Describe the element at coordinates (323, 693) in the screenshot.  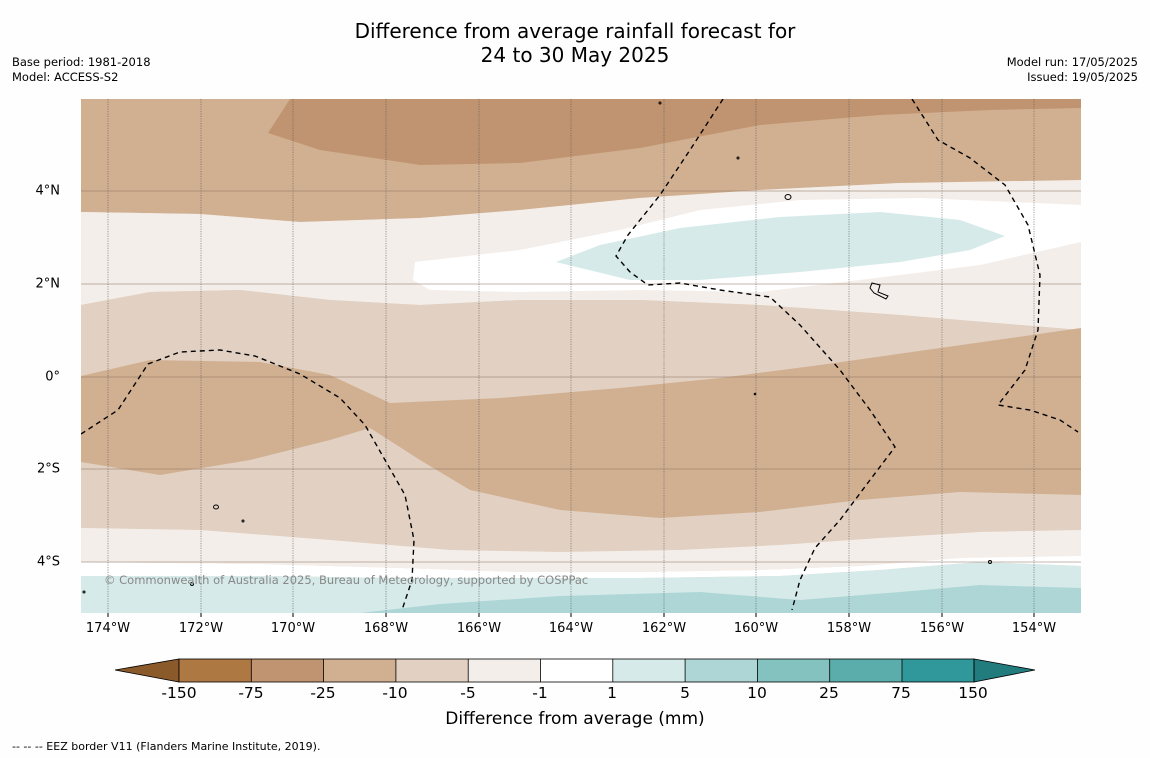
I see `colorbar-tick-label: -25` at that location.